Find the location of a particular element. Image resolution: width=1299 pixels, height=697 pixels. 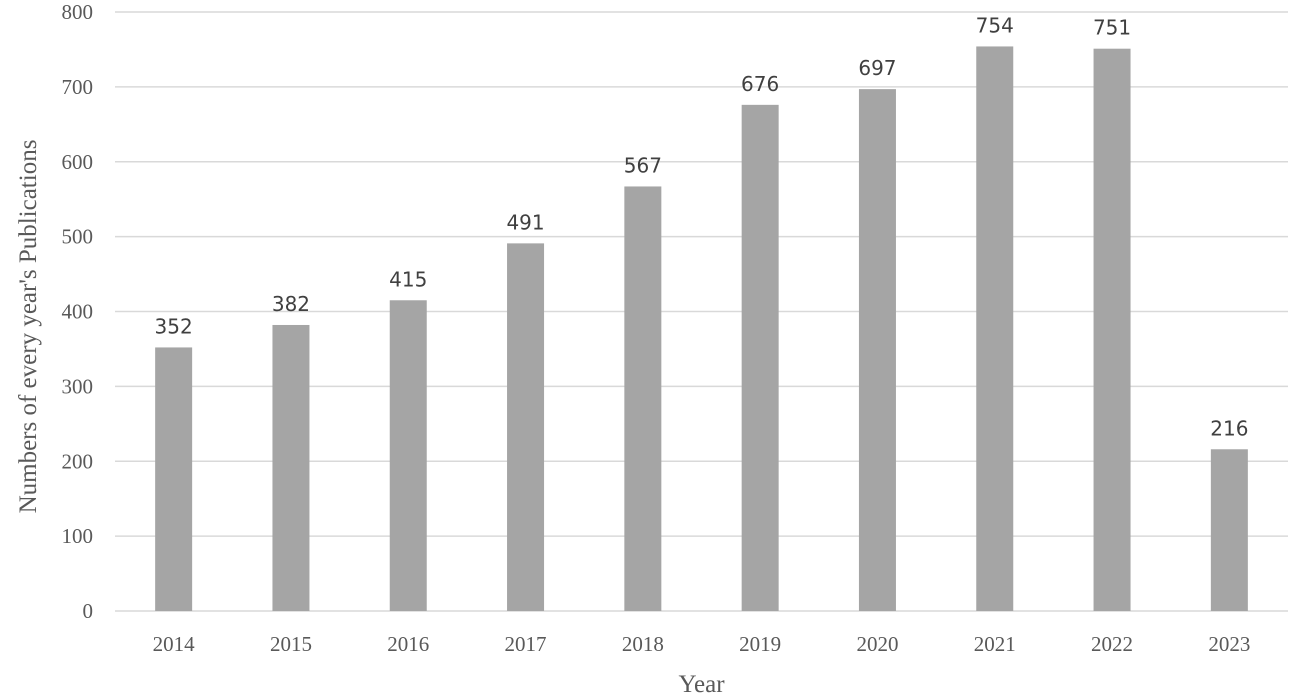

y-tick-label-800: 800 is located at coordinates (78, 12).